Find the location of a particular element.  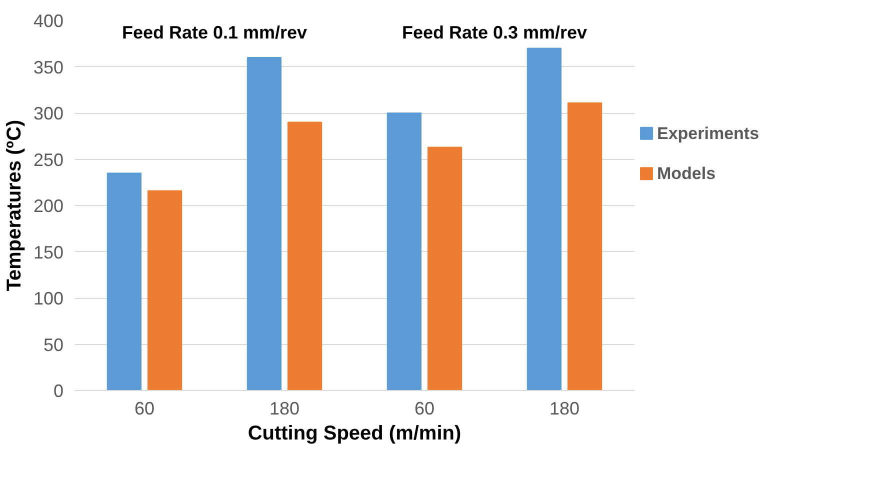

annotation: Feed Rate 0.1 mm/rev is located at coordinates (215, 32).